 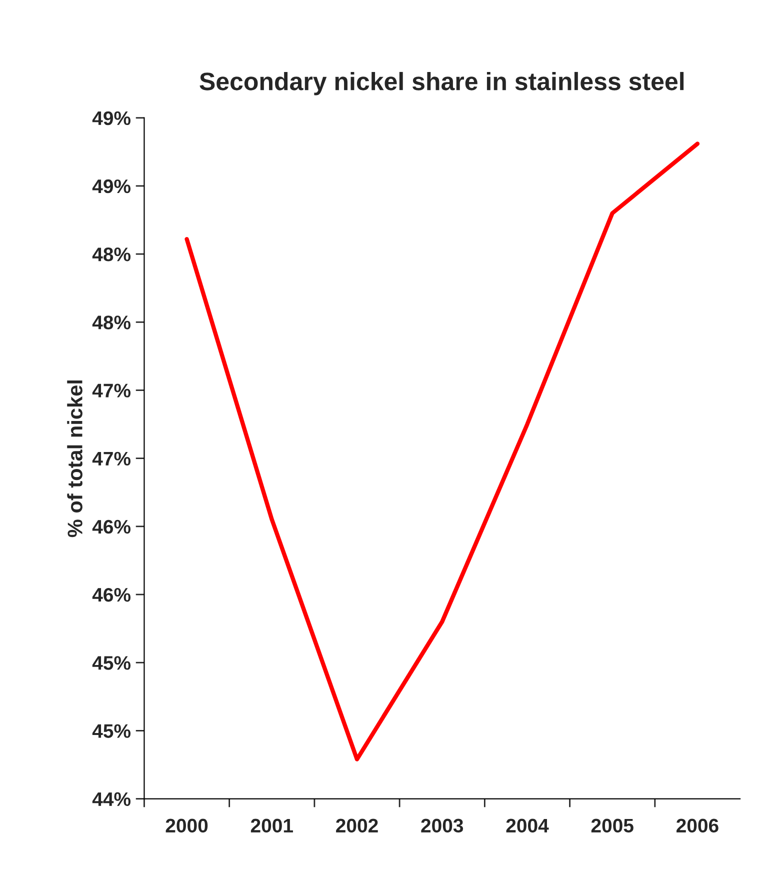 What do you see at coordinates (442, 84) in the screenshot?
I see `chart-title: Secondary nickel share in stainless steel` at bounding box center [442, 84].